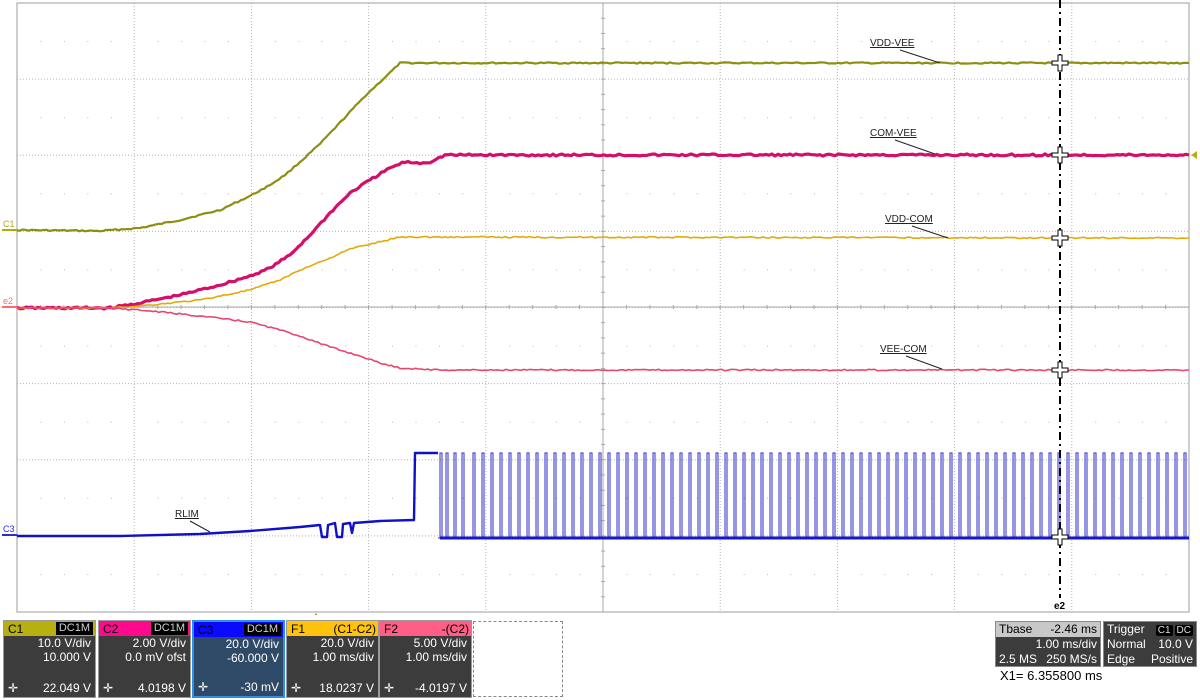 This screenshot has width=1200, height=700. I want to click on channel-marker-e2: e2, so click(8, 301).